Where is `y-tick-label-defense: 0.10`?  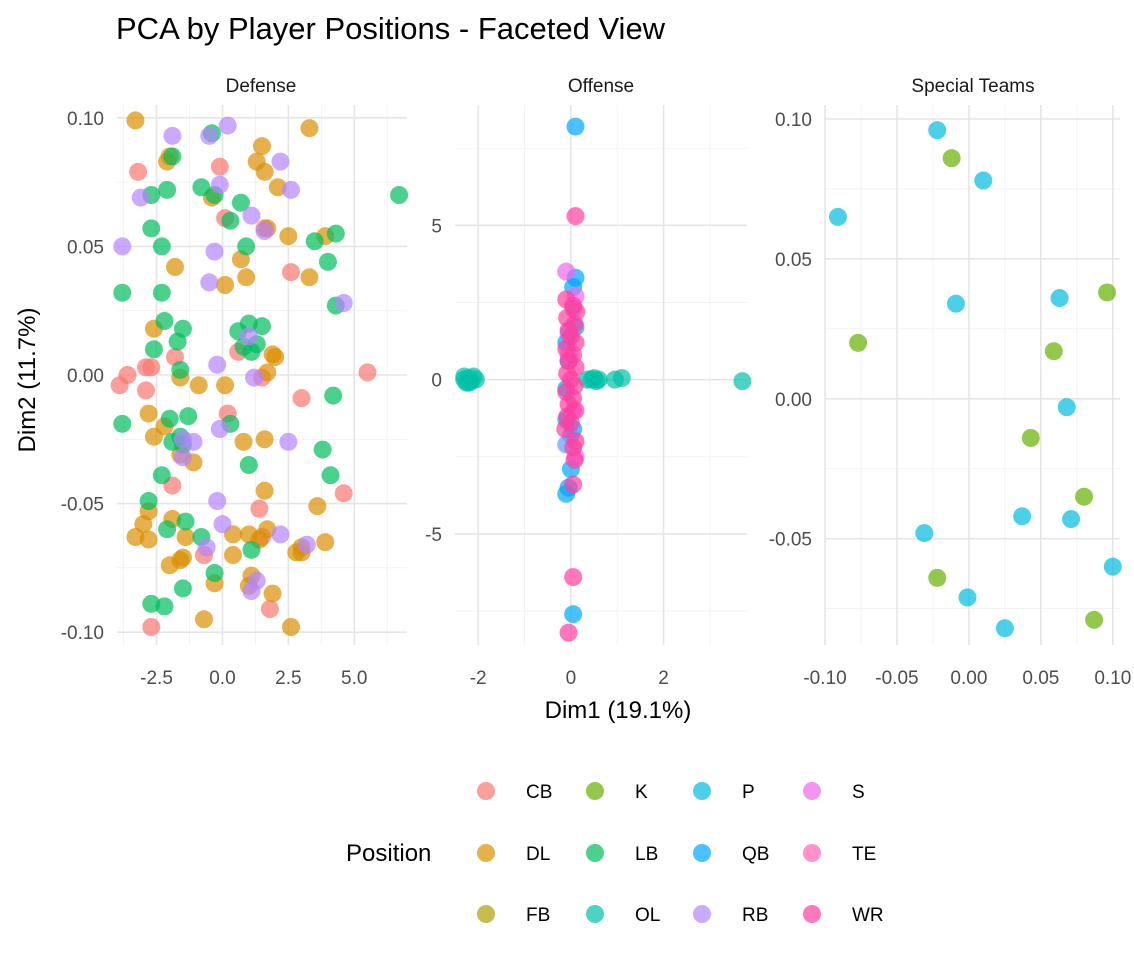 y-tick-label-defense: 0.10 is located at coordinates (85, 119).